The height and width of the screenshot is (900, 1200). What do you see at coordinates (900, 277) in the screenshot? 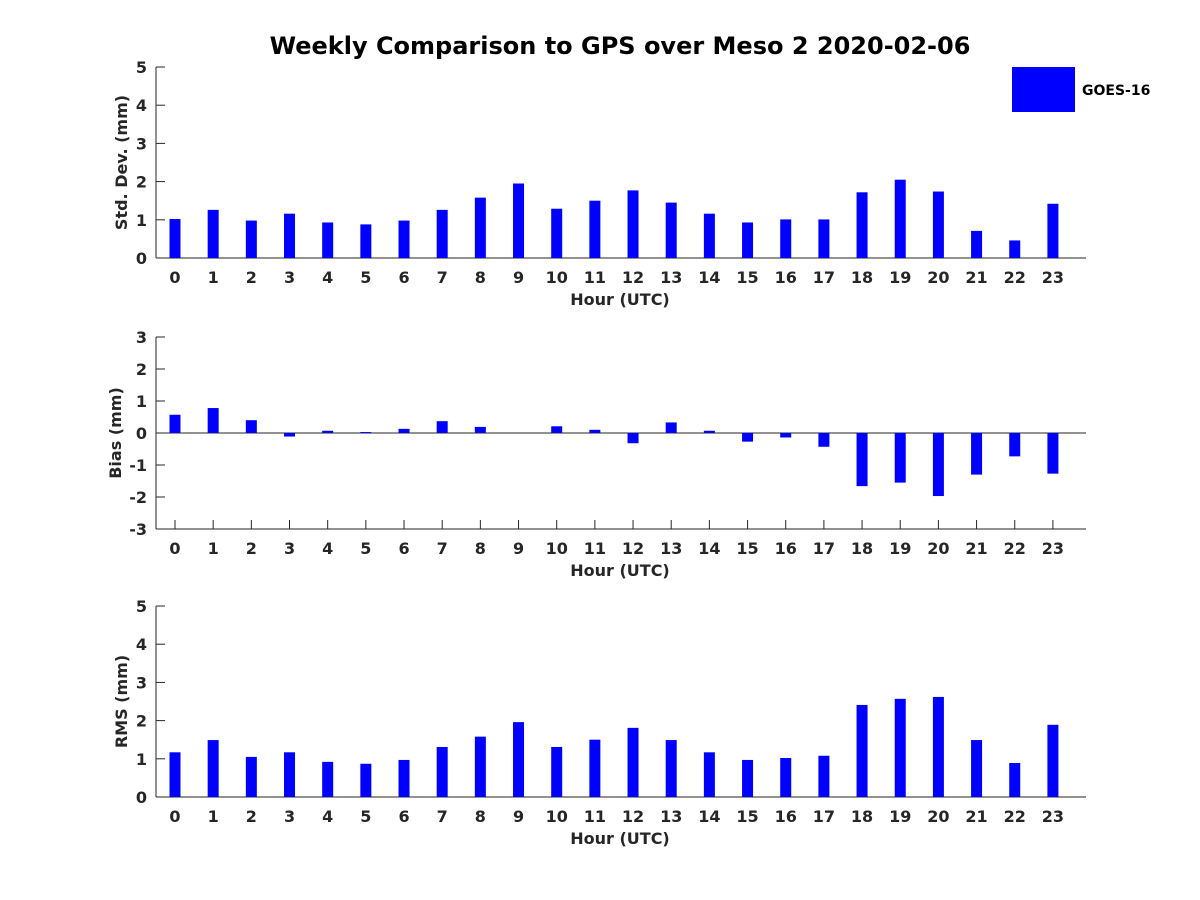
I see `x-tick-label: 19` at bounding box center [900, 277].